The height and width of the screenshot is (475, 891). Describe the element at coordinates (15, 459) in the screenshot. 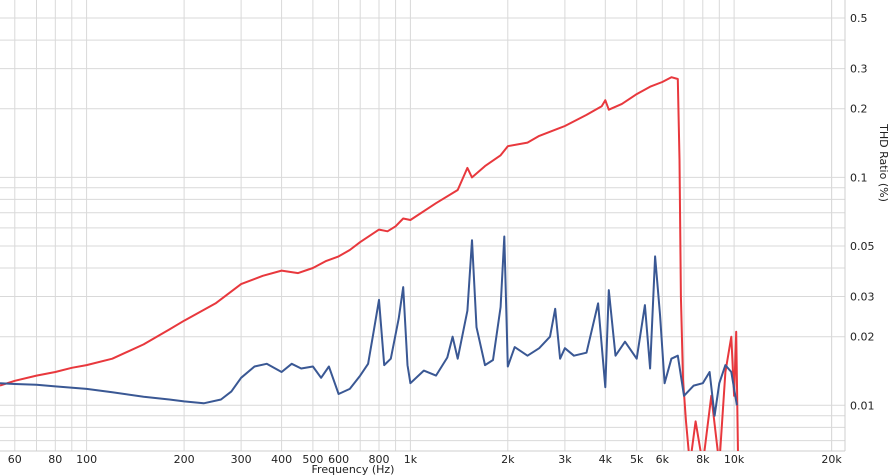

I see `x-tick-label: 60` at that location.